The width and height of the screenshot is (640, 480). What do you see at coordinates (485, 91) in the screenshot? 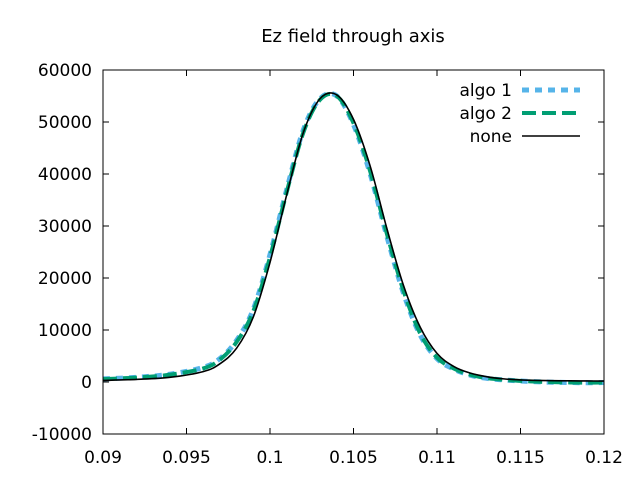
I see `legend-label: algo 1` at bounding box center [485, 91].